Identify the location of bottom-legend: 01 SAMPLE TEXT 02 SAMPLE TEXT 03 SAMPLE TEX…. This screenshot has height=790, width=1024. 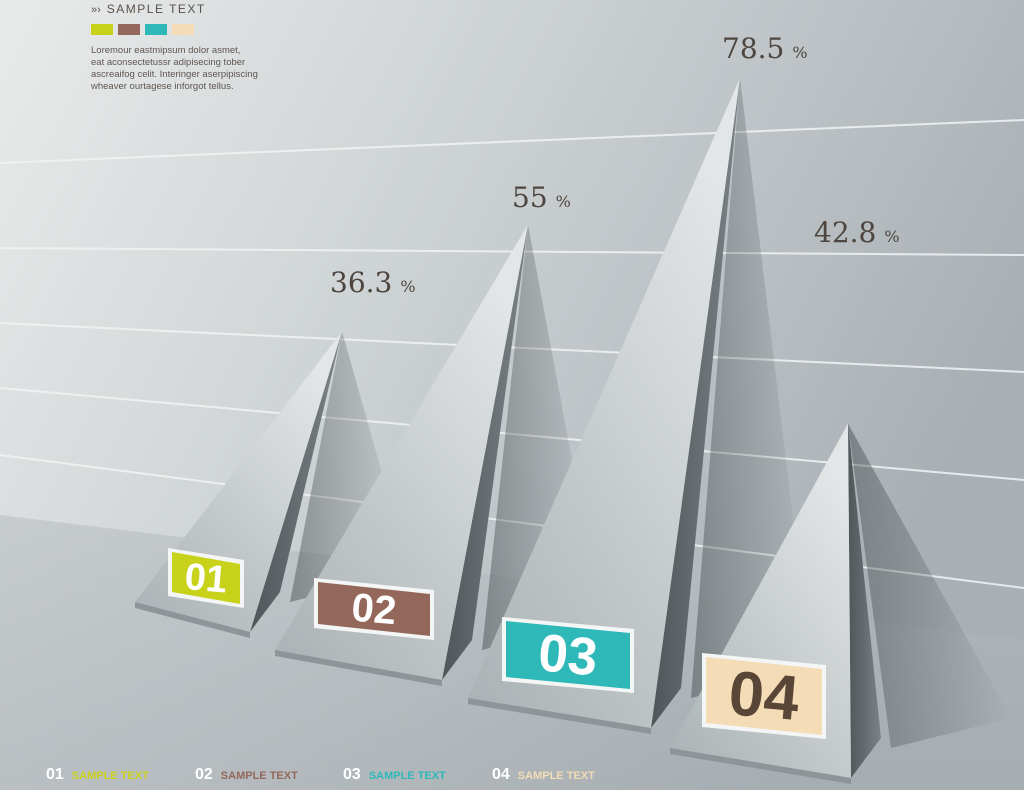
(526, 778).